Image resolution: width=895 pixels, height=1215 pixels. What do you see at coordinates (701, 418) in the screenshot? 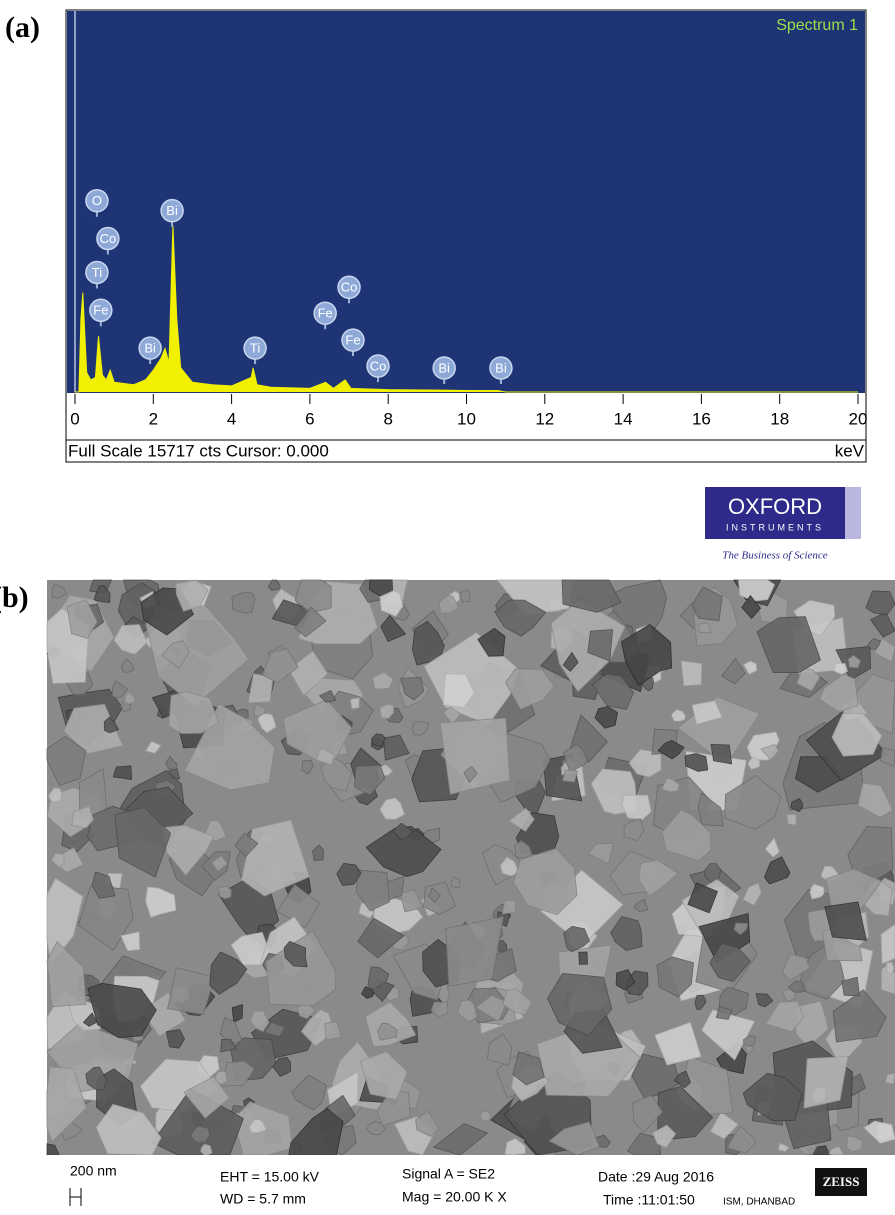
I see `x-tick-label: 16` at bounding box center [701, 418].